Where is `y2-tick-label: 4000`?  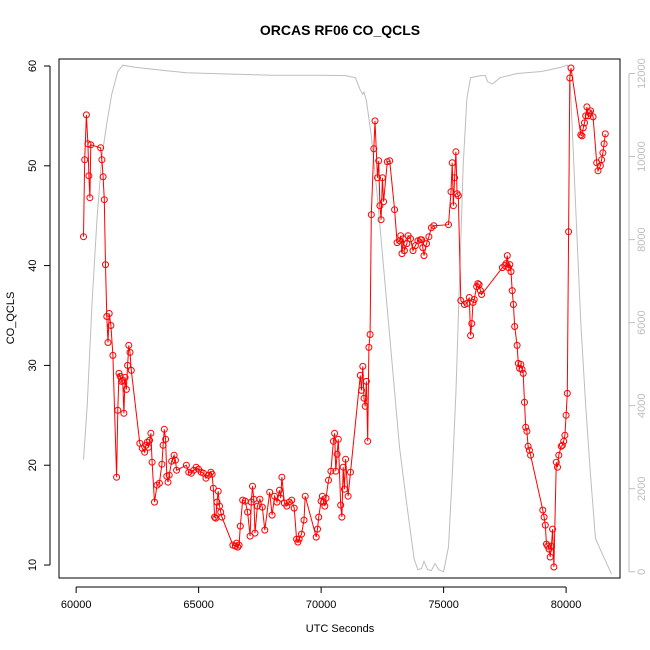 y2-tick-label: 4000 is located at coordinates (642, 405).